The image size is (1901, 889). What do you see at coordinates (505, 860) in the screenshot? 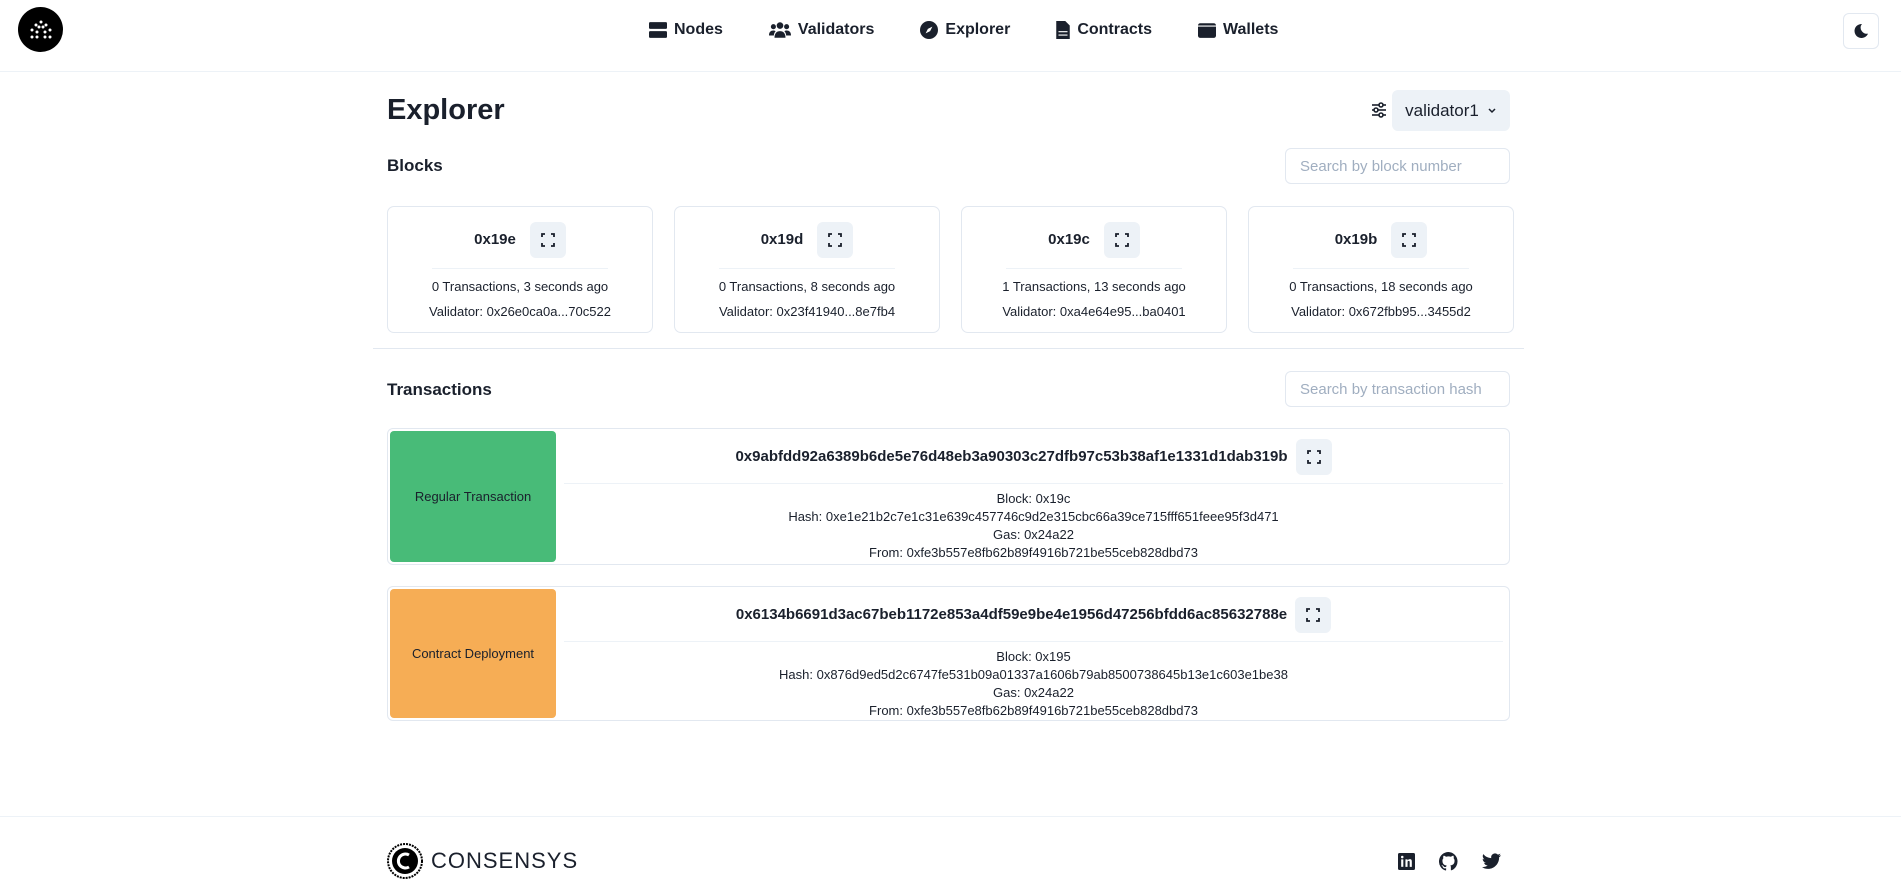
I see `brand-name: CONSENSYS` at bounding box center [505, 860].